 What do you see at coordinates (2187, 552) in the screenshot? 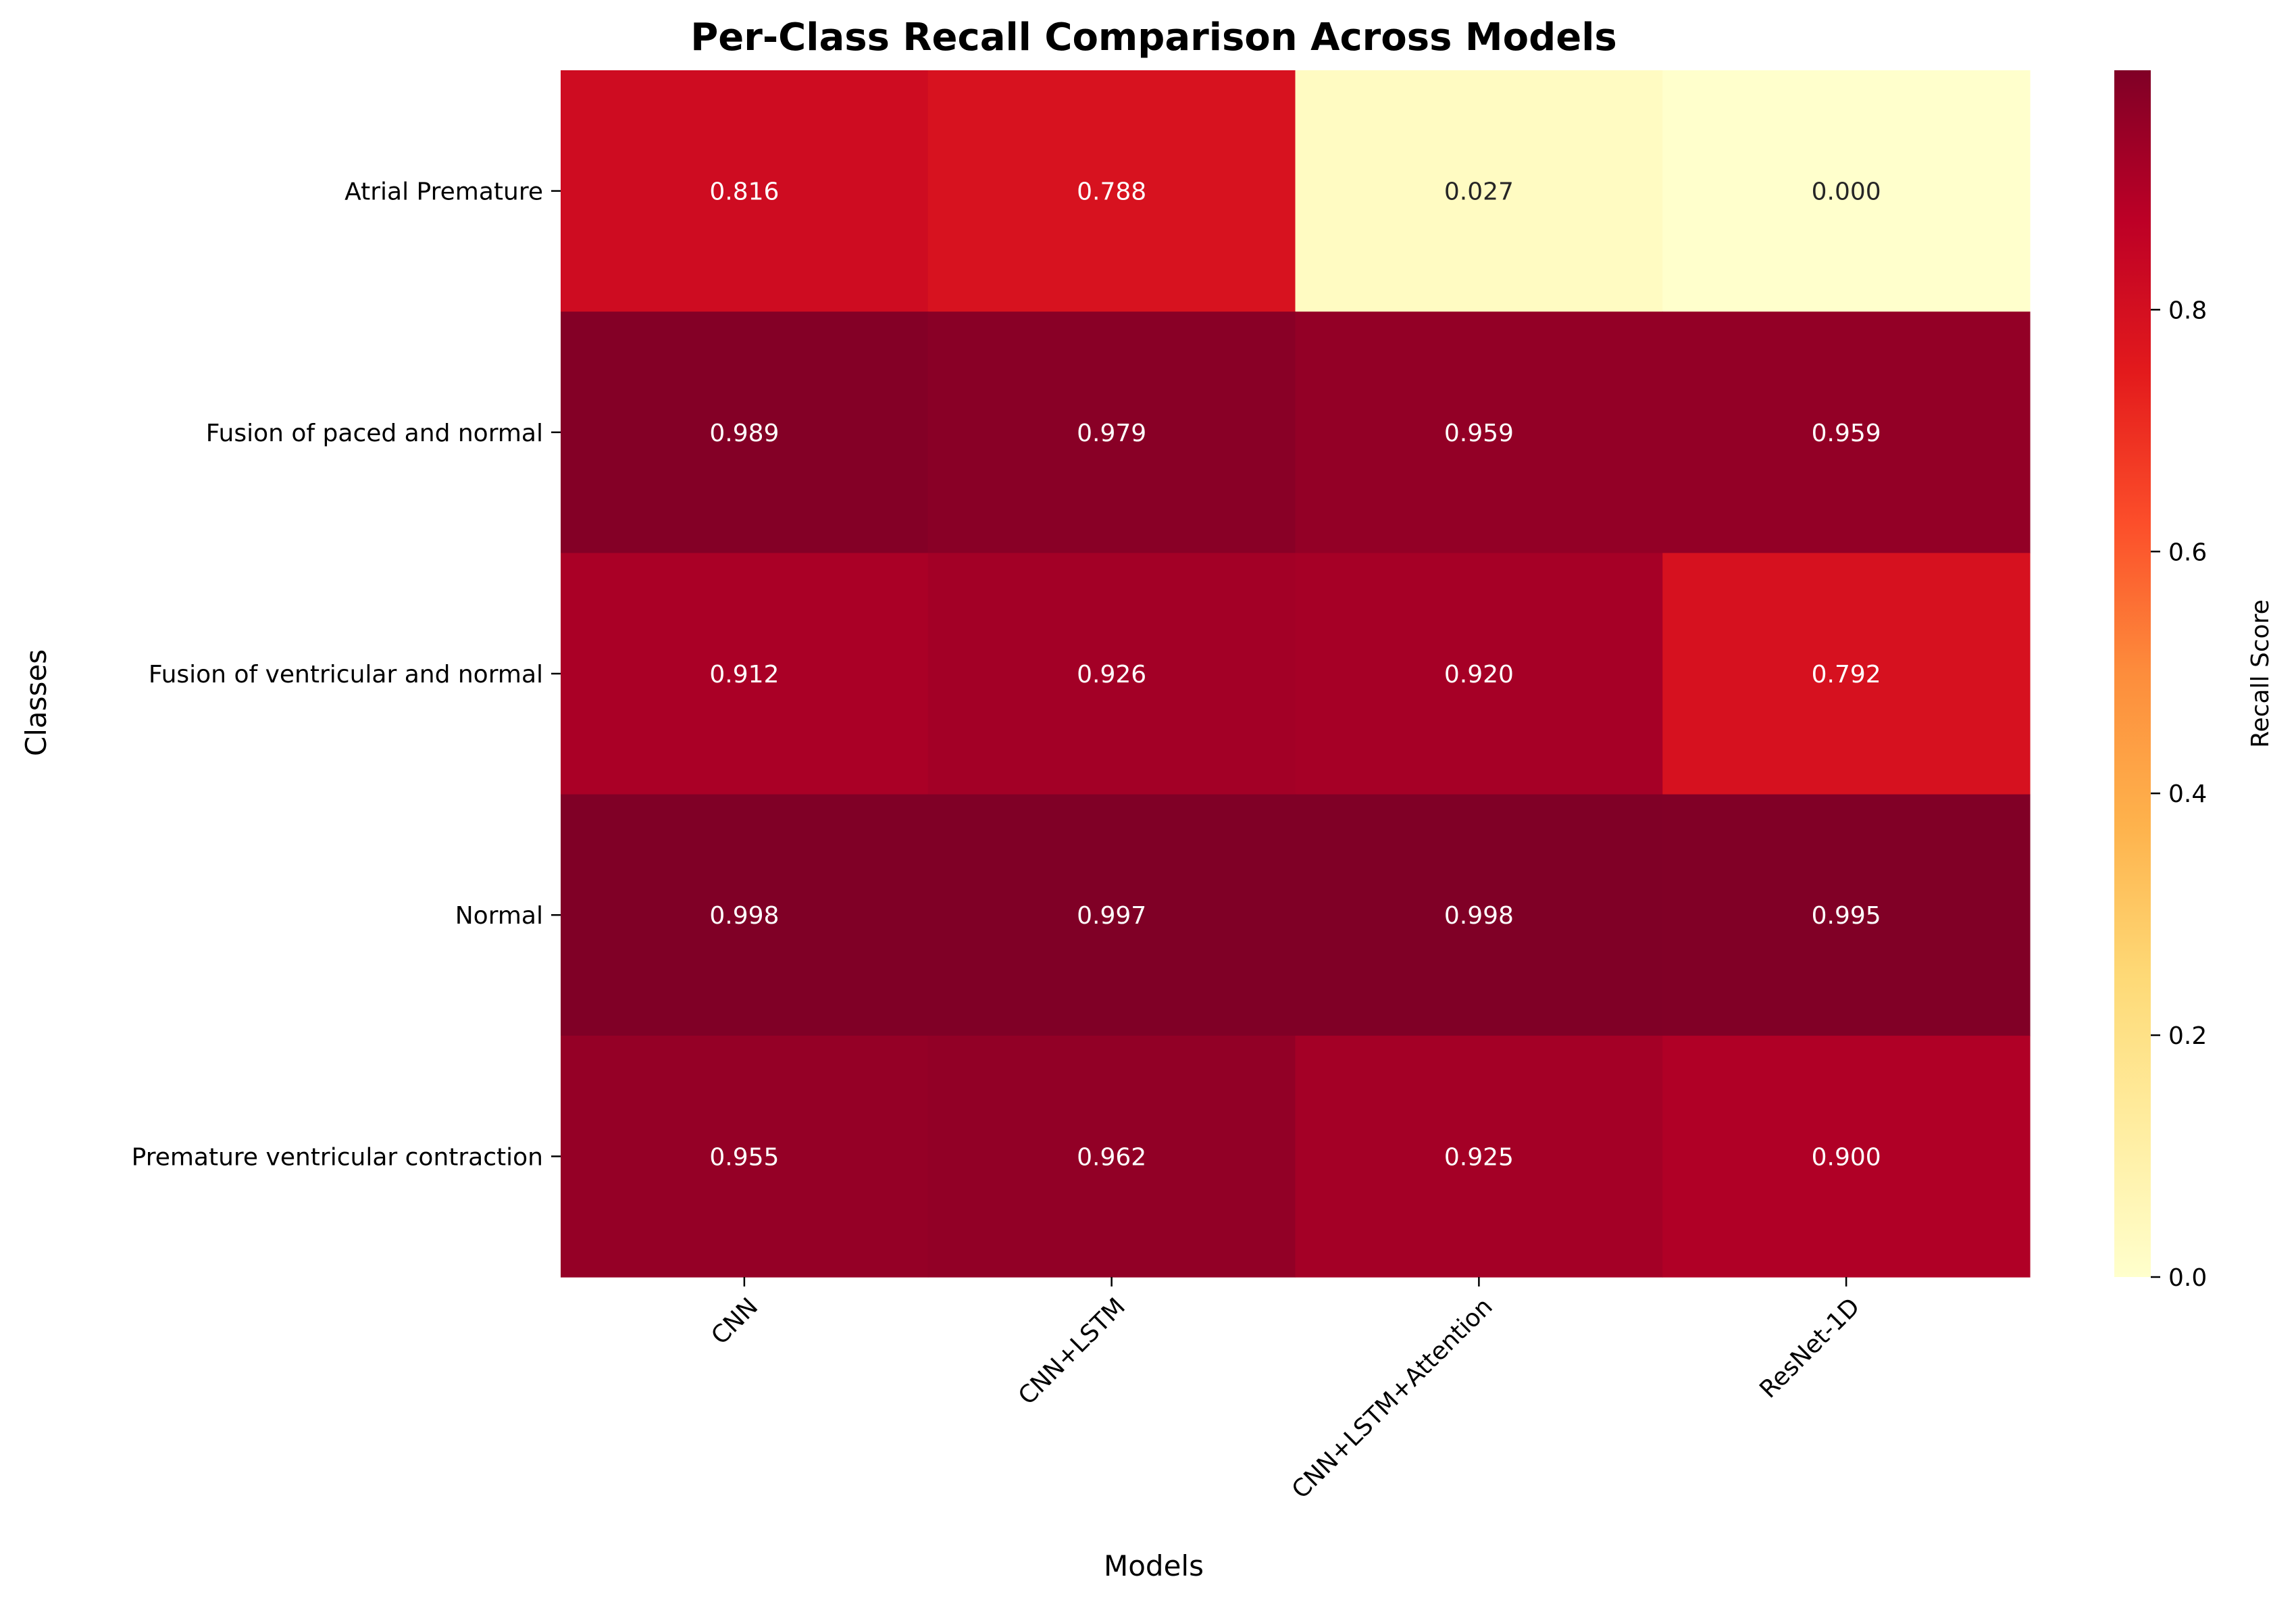
I see `colorbar-tick-label: 0.6` at bounding box center [2187, 552].